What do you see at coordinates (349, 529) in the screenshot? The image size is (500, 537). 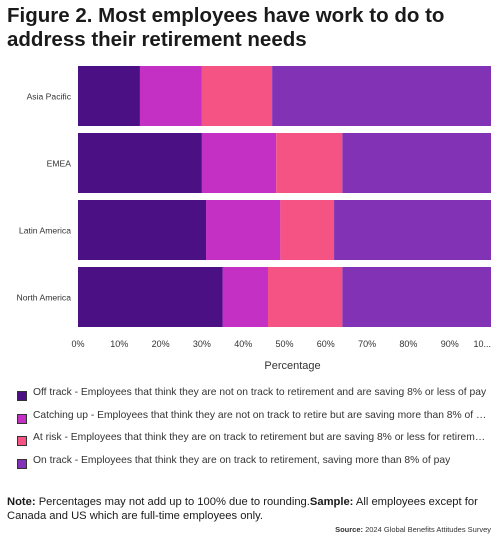 I see `source-label: Source:` at bounding box center [349, 529].